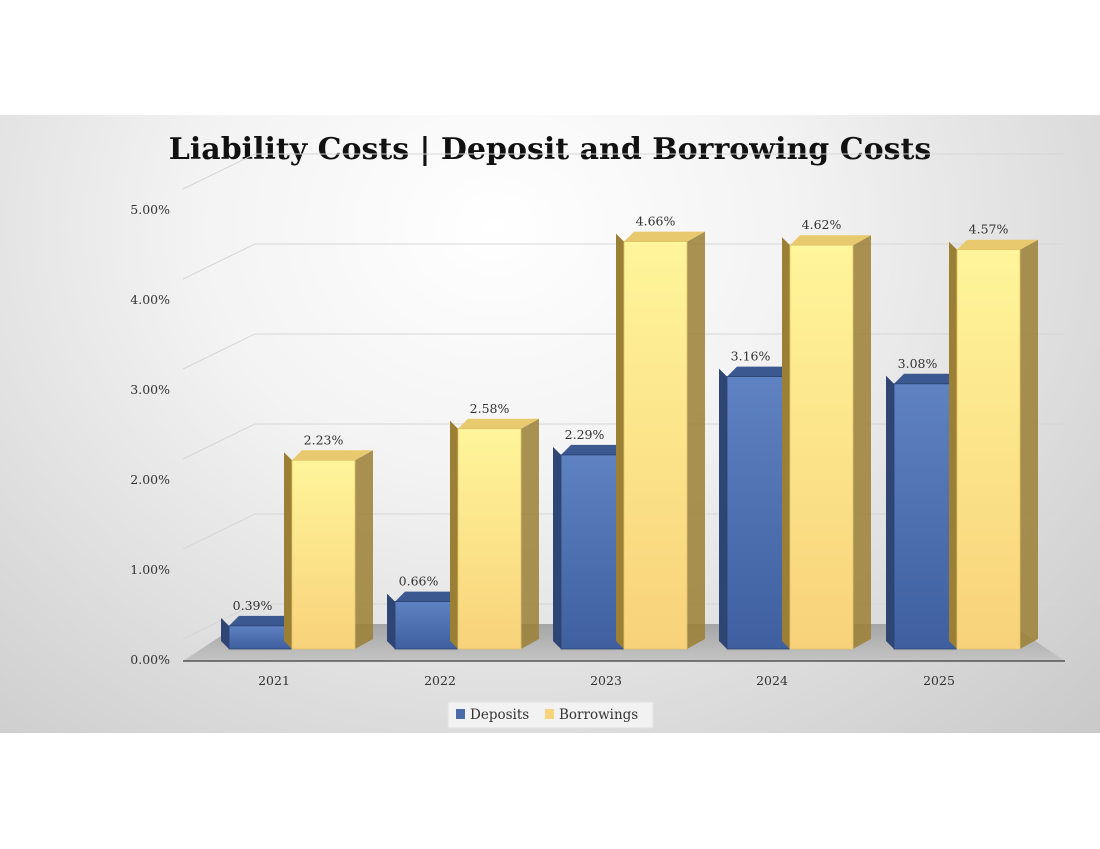 The image size is (1100, 849). Describe the element at coordinates (656, 221) in the screenshot. I see `data-label-borrowings-2023: 4.66%` at that location.